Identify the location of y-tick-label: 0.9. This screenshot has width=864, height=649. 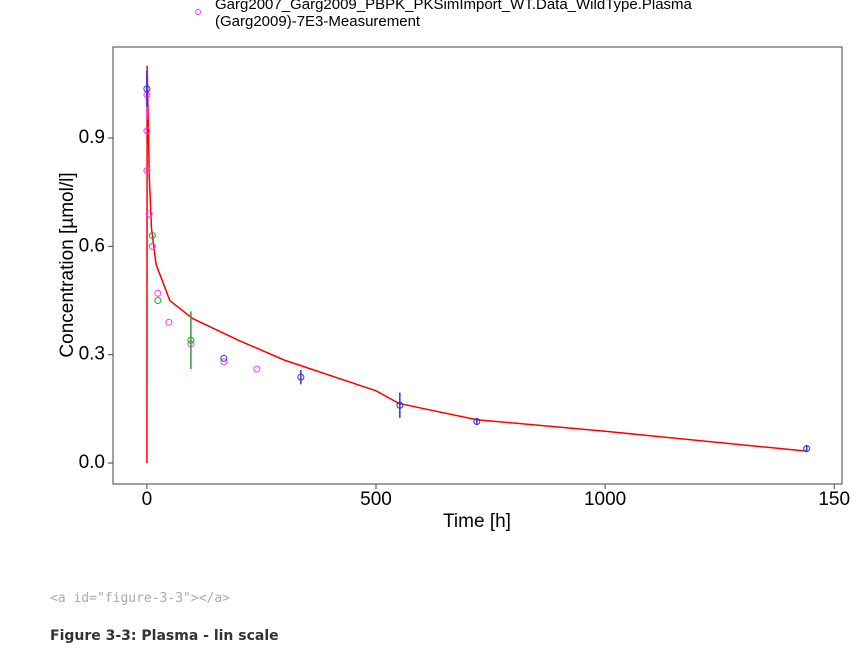
(92, 137).